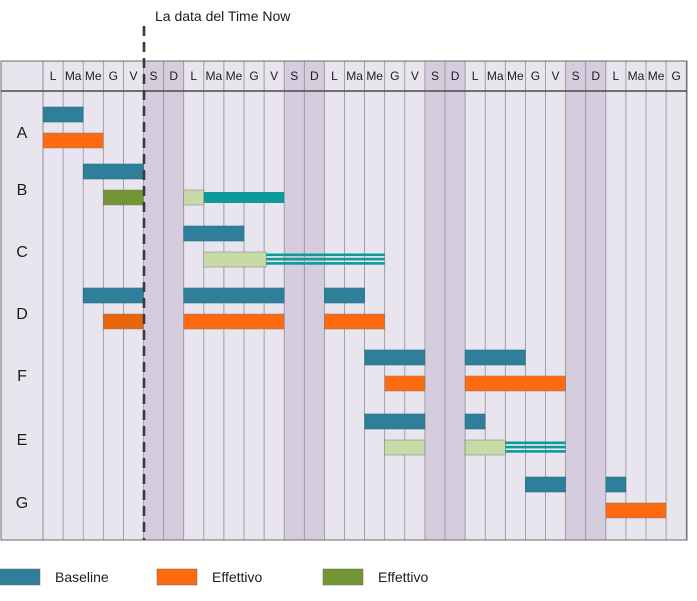 Image resolution: width=697 pixels, height=601 pixels. Describe the element at coordinates (22, 252) in the screenshot. I see `row-label: C` at that location.